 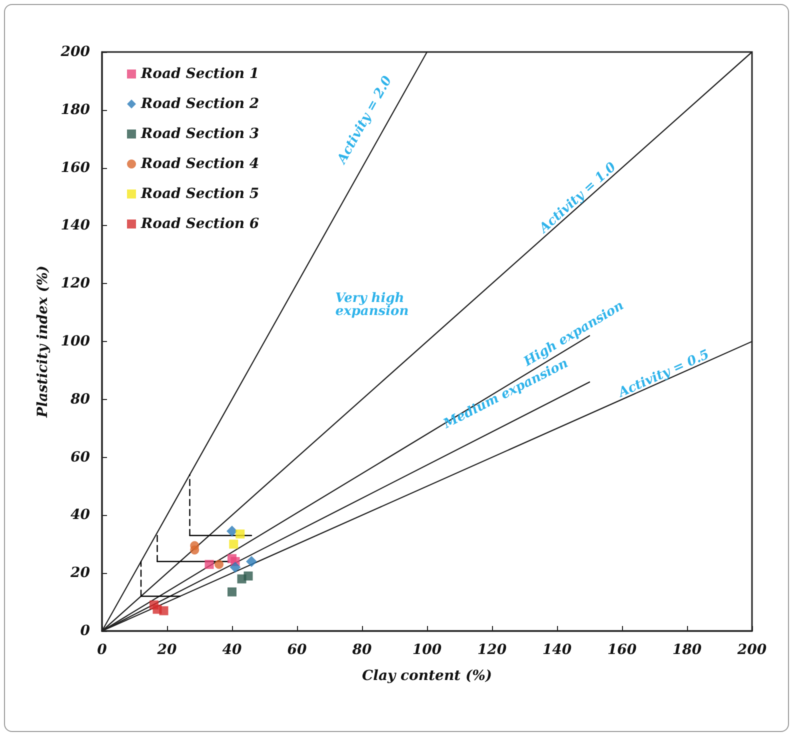 What do you see at coordinates (80, 573) in the screenshot?
I see `y-tick-label: 20` at bounding box center [80, 573].